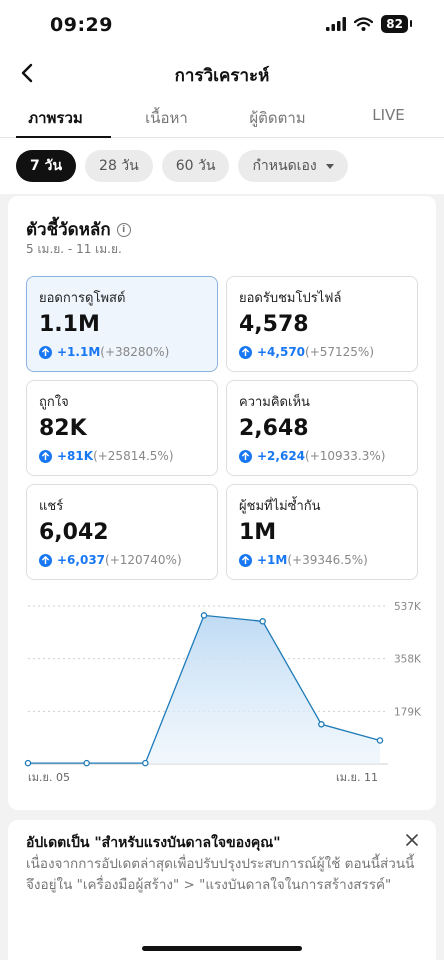 This screenshot has height=960, width=444. What do you see at coordinates (81, 25) in the screenshot?
I see `status-time: 09:29` at bounding box center [81, 25].